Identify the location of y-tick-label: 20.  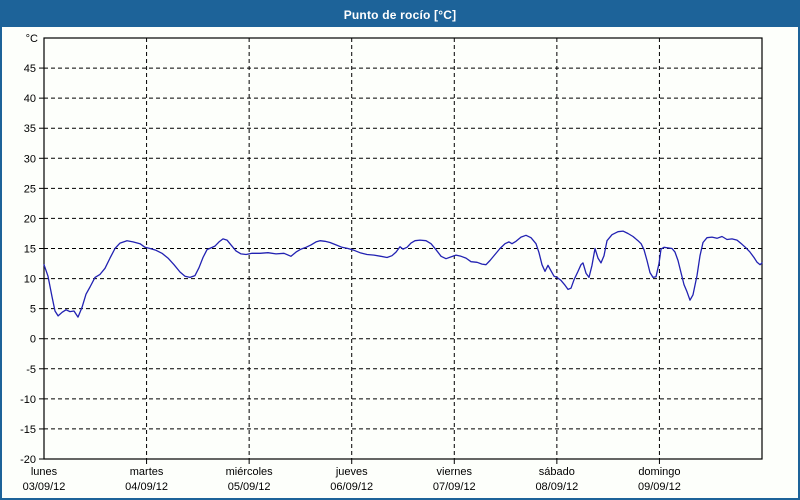
(30, 219).